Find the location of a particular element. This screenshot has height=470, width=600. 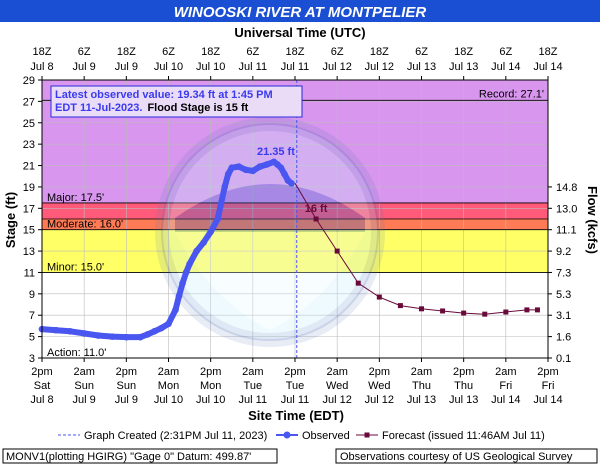

bottom-tick-day: Thu is located at coordinates (421, 386).